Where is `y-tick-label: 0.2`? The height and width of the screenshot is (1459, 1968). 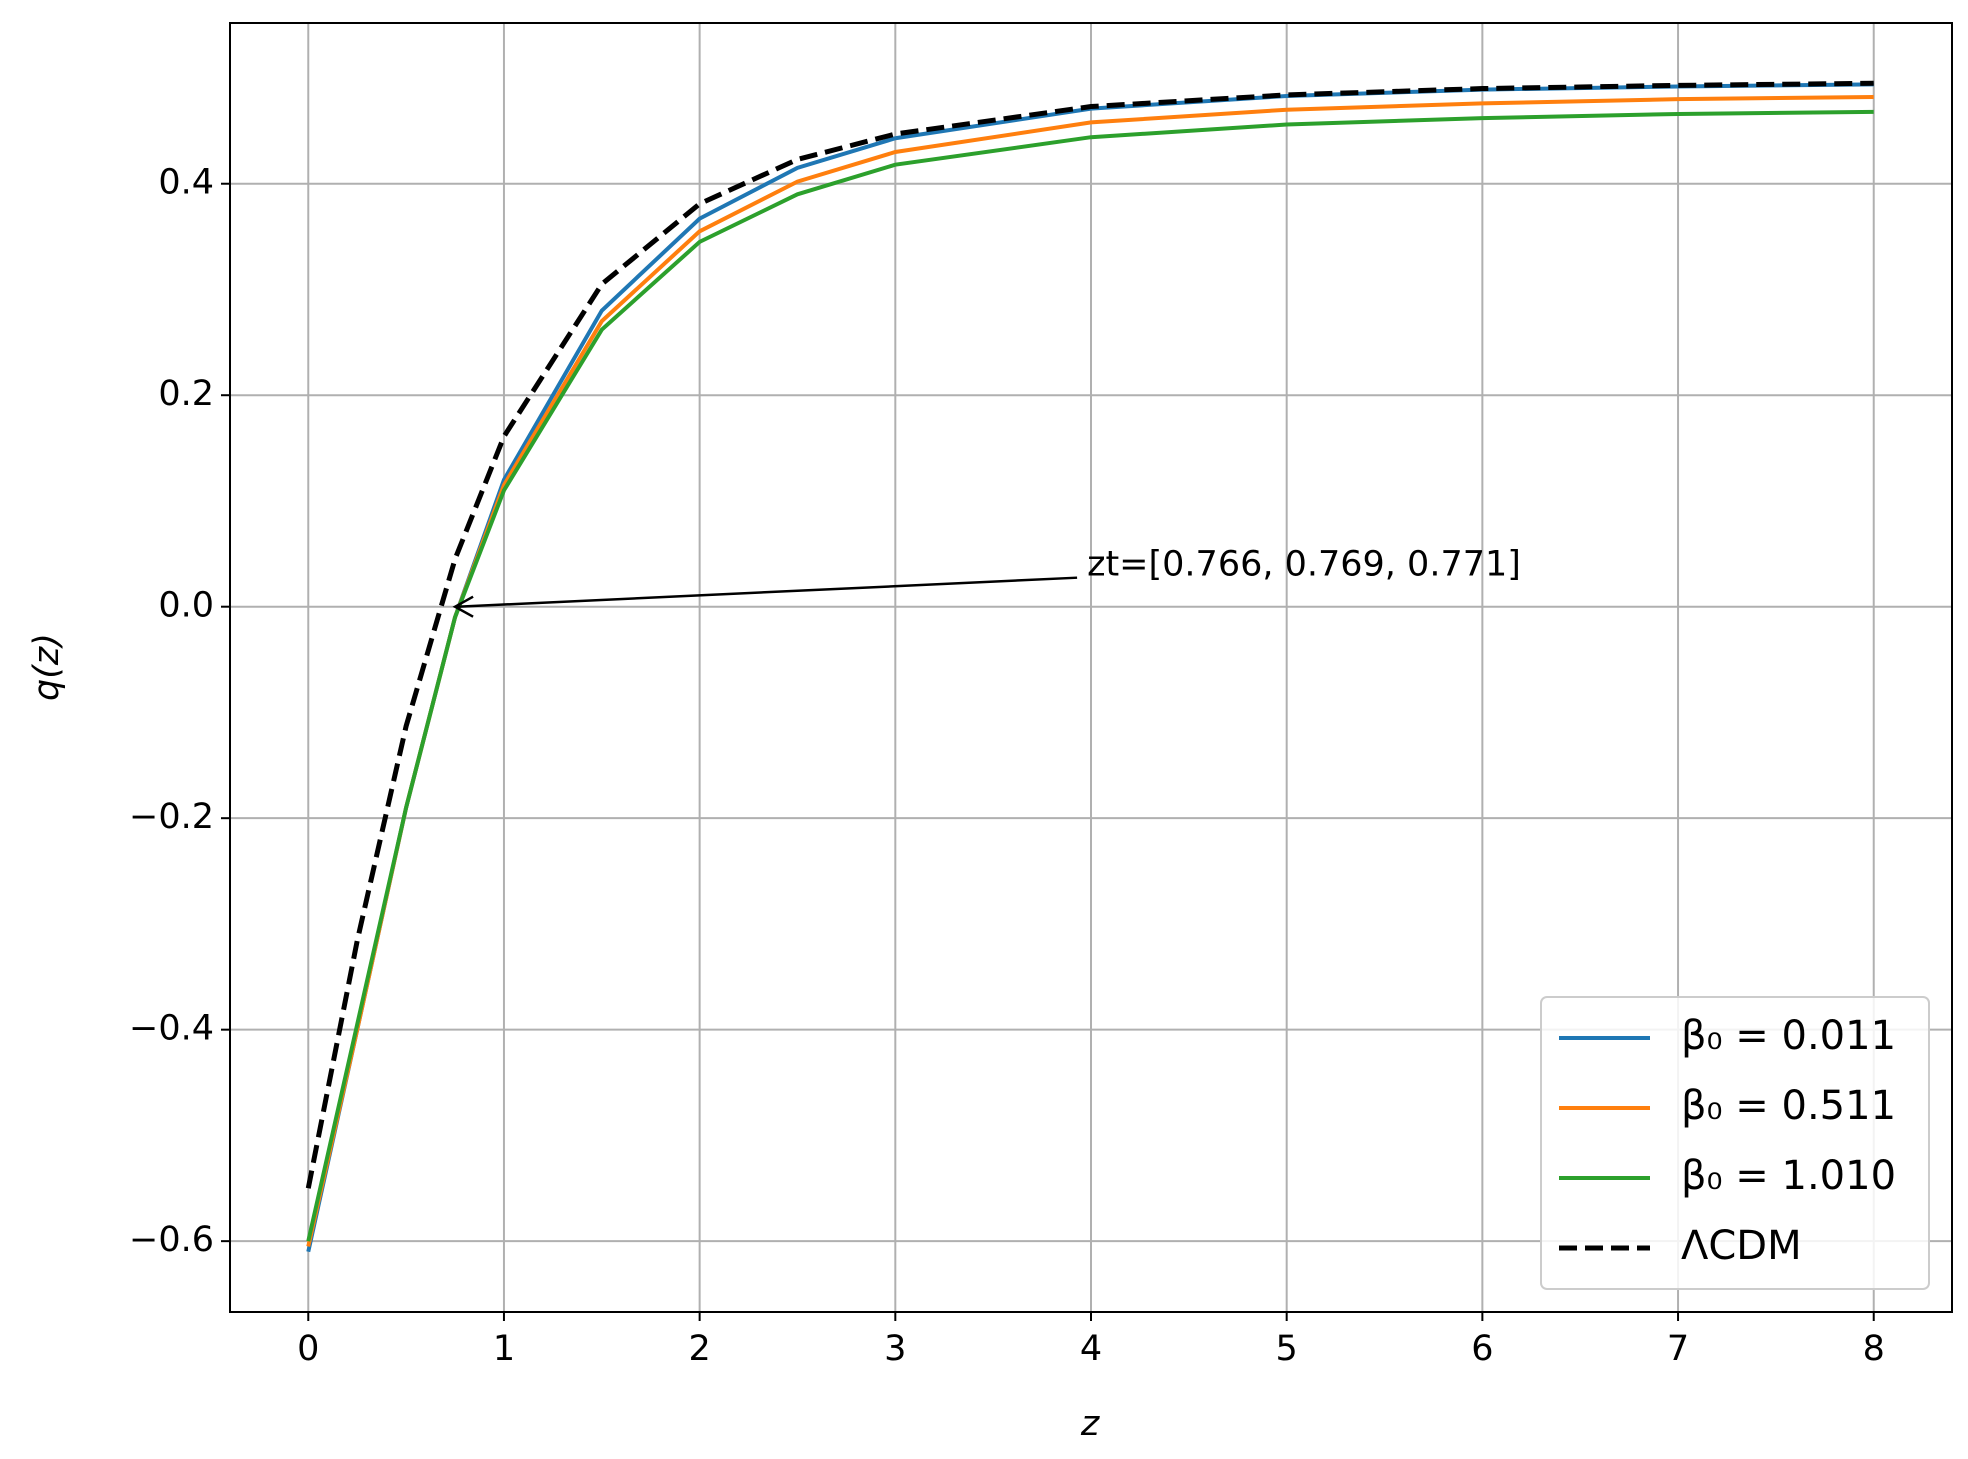 y-tick-label: 0.2 is located at coordinates (186, 394).